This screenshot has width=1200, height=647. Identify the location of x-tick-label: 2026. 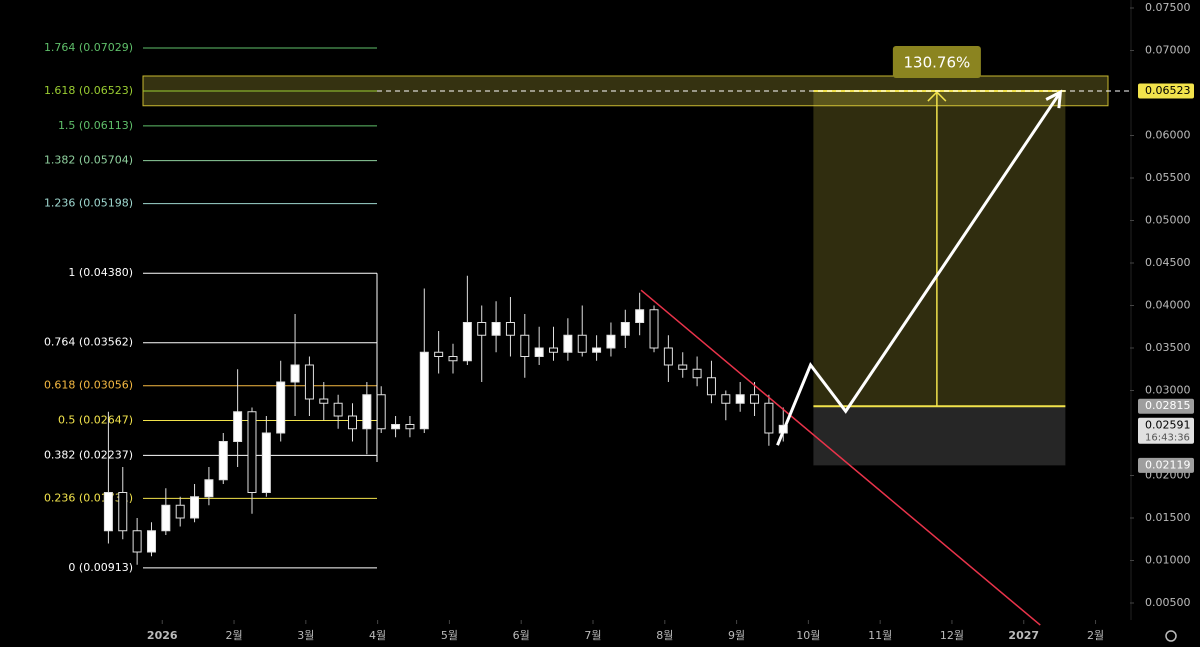
(162, 635).